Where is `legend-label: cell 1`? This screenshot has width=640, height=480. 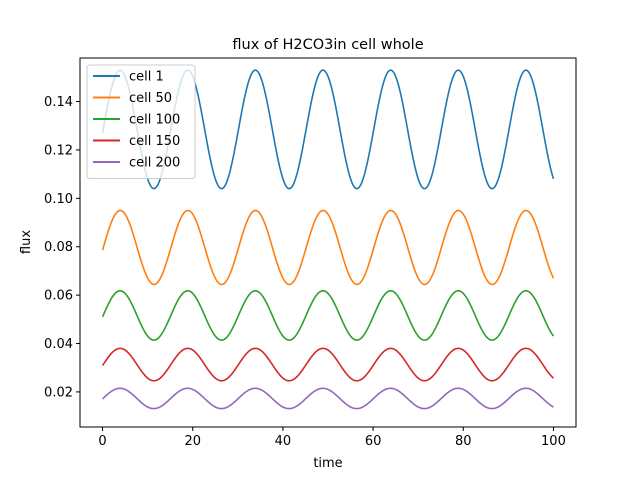 legend-label: cell 1 is located at coordinates (146, 77).